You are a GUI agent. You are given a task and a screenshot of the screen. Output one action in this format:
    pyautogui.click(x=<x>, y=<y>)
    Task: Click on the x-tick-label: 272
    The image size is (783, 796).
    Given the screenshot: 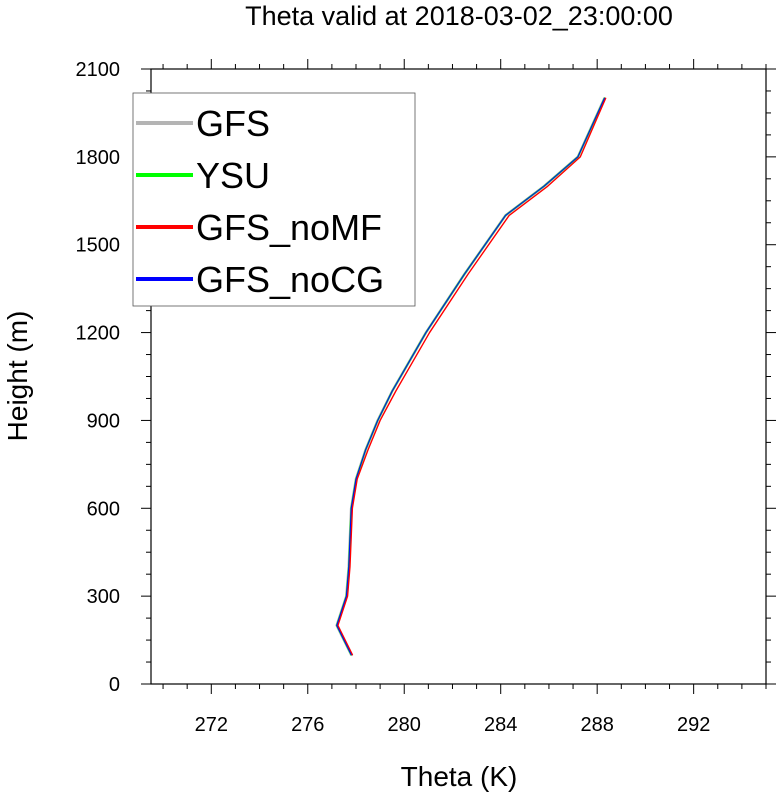 What is the action you would take?
    pyautogui.click(x=211, y=725)
    